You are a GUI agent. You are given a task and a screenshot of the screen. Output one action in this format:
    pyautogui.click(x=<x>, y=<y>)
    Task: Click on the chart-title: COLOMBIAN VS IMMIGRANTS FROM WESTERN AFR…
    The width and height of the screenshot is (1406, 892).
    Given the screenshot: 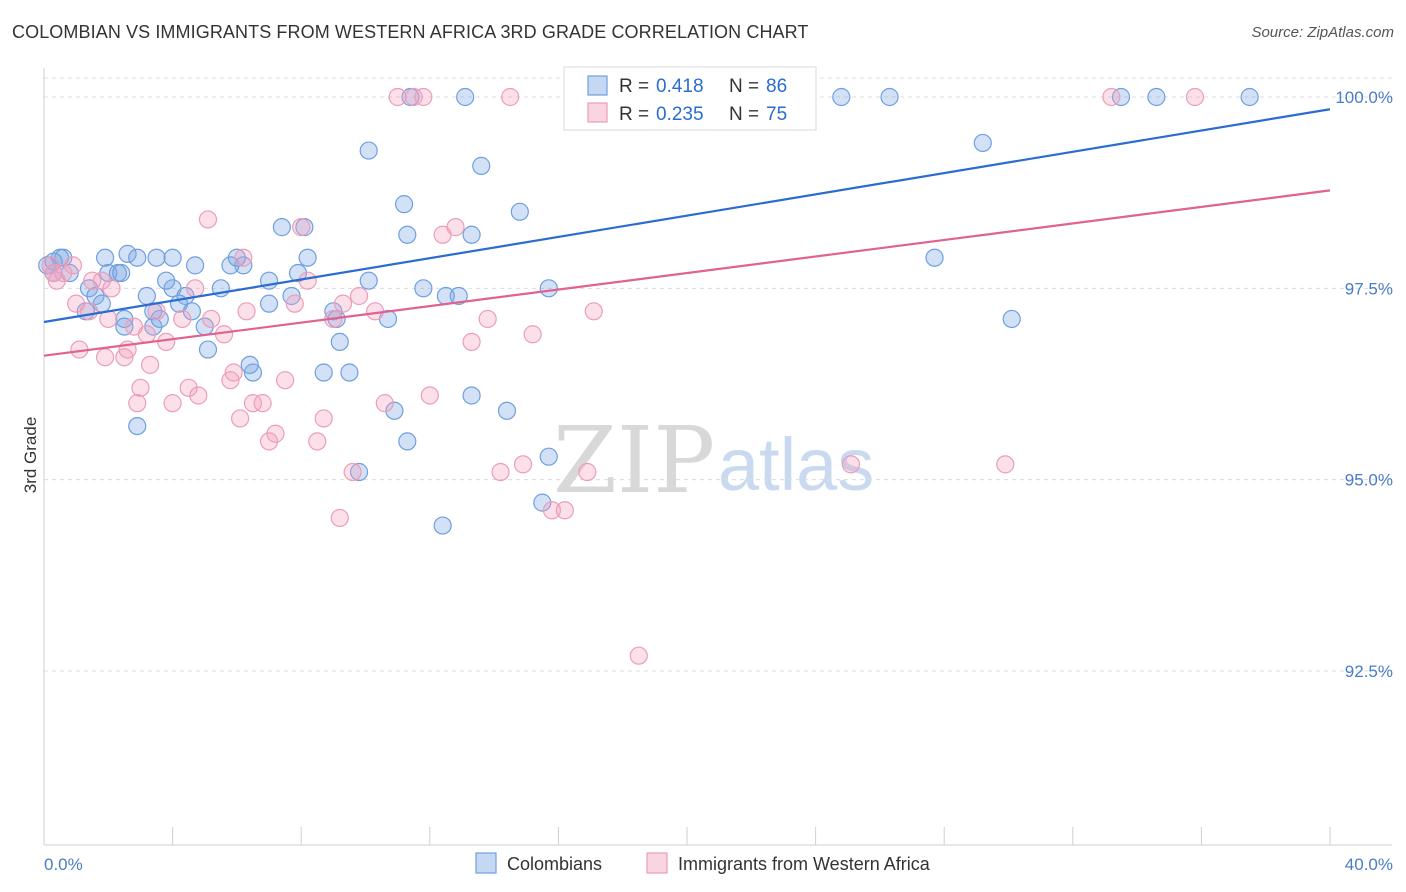 What is the action you would take?
    pyautogui.click(x=410, y=32)
    